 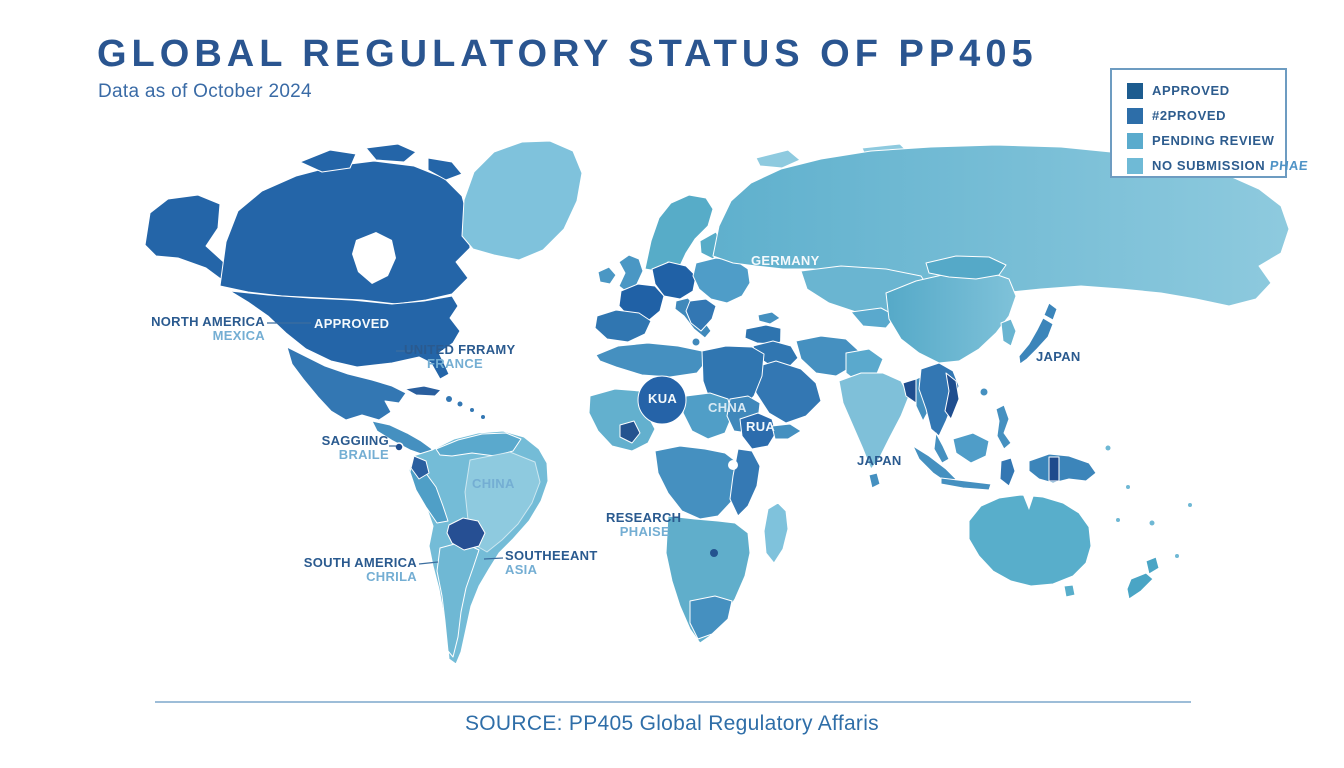 I want to click on australia, so click(x=1030, y=540).